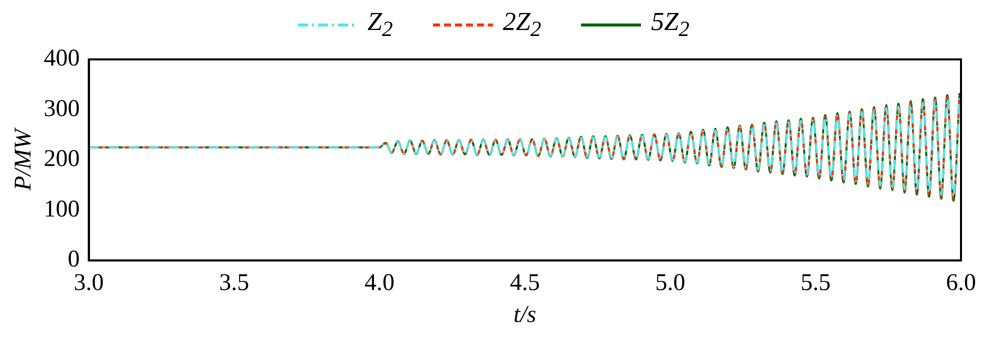 The height and width of the screenshot is (340, 987). What do you see at coordinates (379, 283) in the screenshot?
I see `x-tick-label: 4.0` at bounding box center [379, 283].